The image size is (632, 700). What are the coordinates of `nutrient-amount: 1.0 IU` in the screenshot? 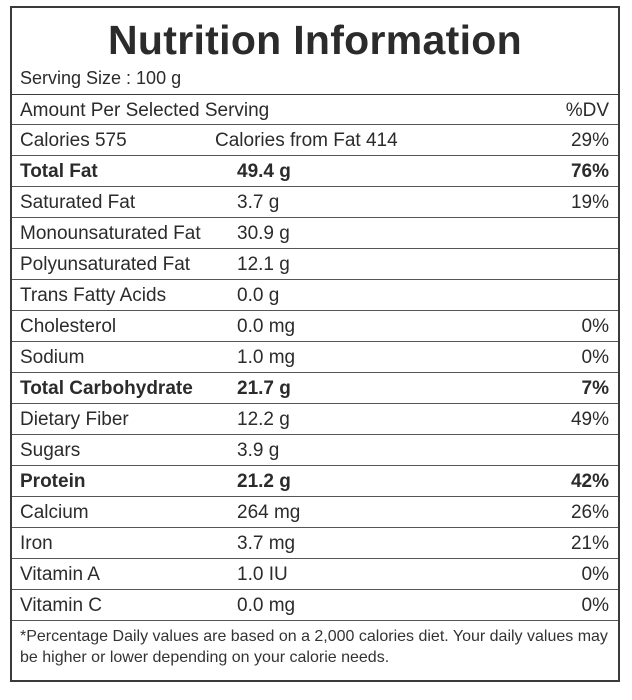 It's located at (262, 574).